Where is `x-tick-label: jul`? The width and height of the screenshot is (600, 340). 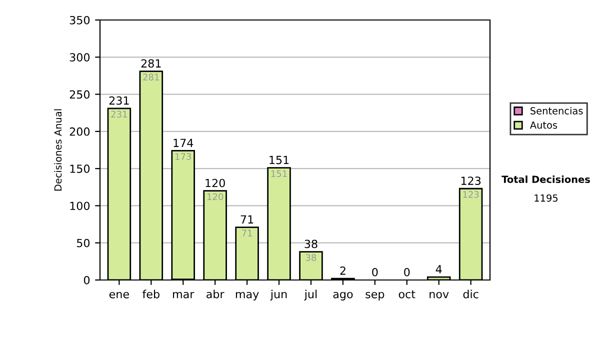
x-tick-label: jul is located at coordinates (310, 295).